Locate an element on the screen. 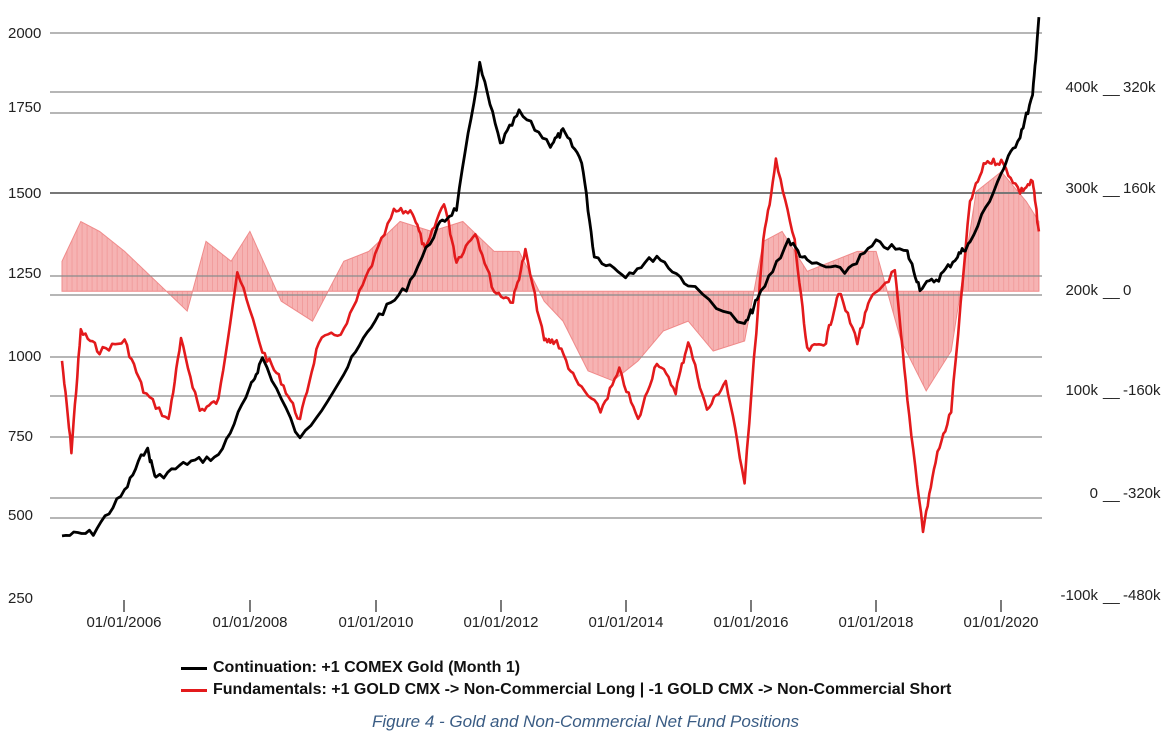 The image size is (1171, 736). left-tick-label: 1750 is located at coordinates (24, 107).